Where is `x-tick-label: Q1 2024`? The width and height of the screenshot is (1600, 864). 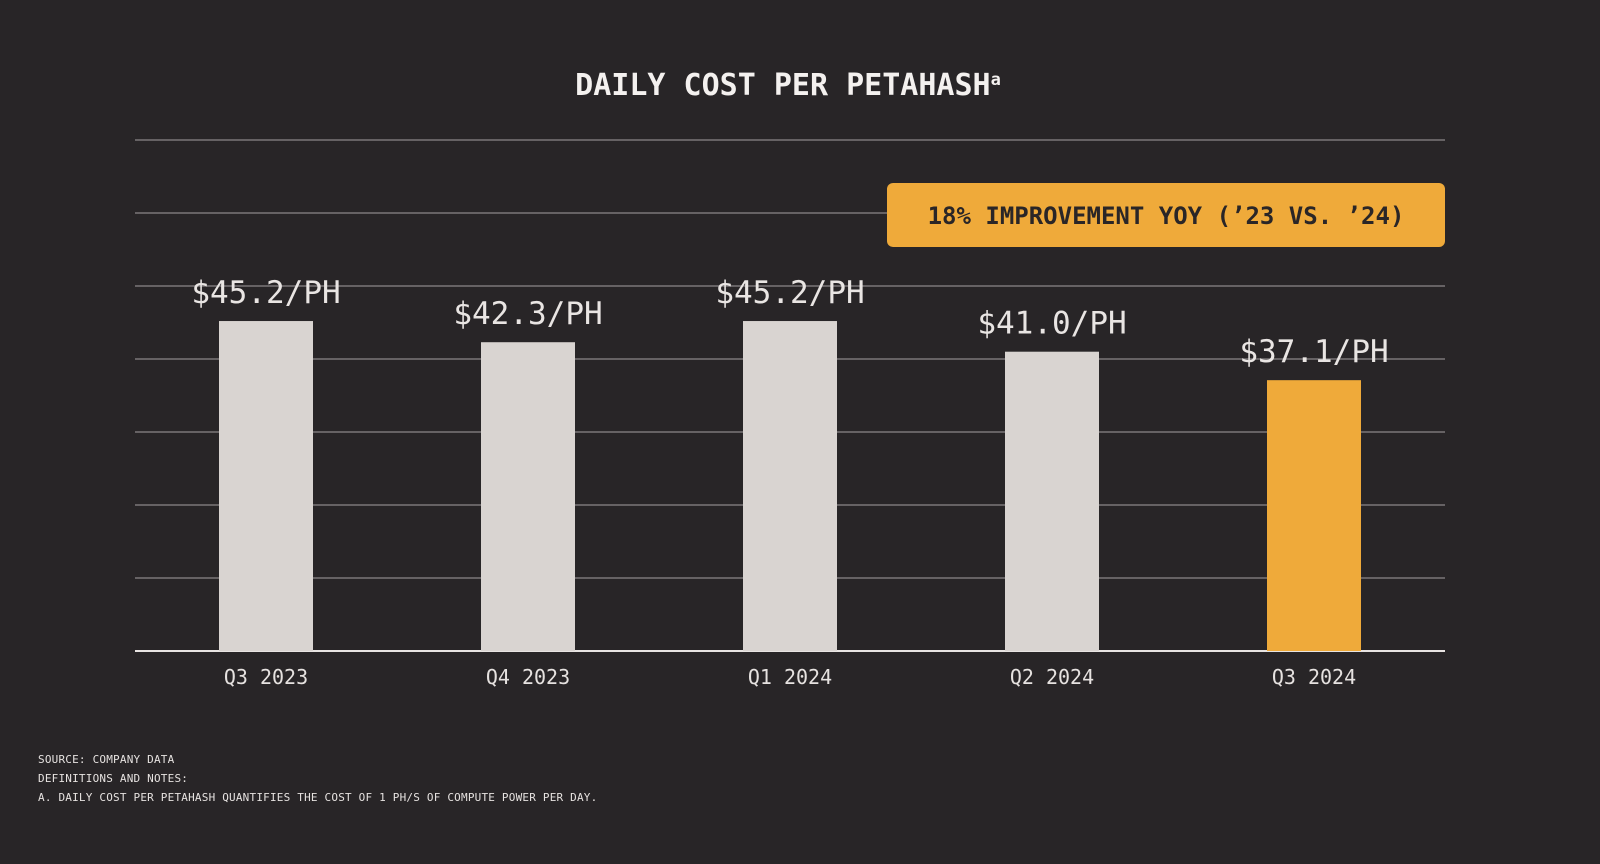 x-tick-label: Q1 2024 is located at coordinates (790, 677).